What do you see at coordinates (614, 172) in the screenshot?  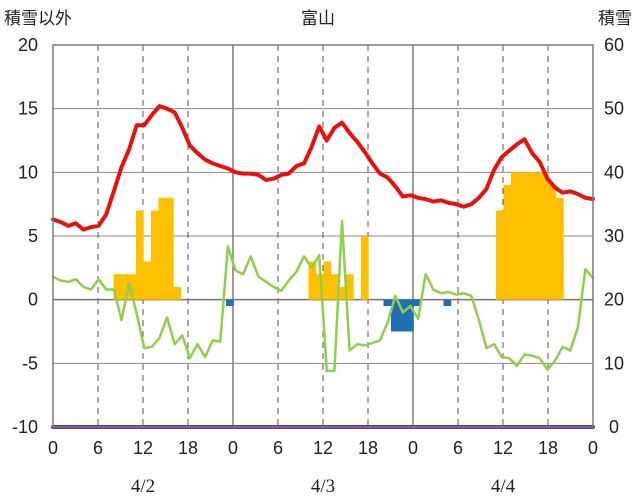 I see `y-tick-right: 40` at bounding box center [614, 172].